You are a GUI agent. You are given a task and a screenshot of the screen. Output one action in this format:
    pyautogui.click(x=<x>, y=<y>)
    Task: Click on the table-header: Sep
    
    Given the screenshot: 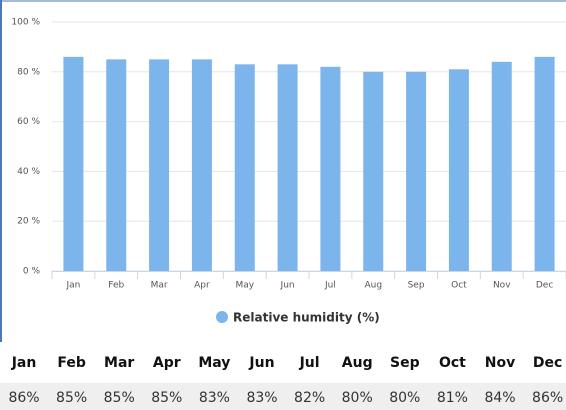 What is the action you would take?
    pyautogui.click(x=405, y=363)
    